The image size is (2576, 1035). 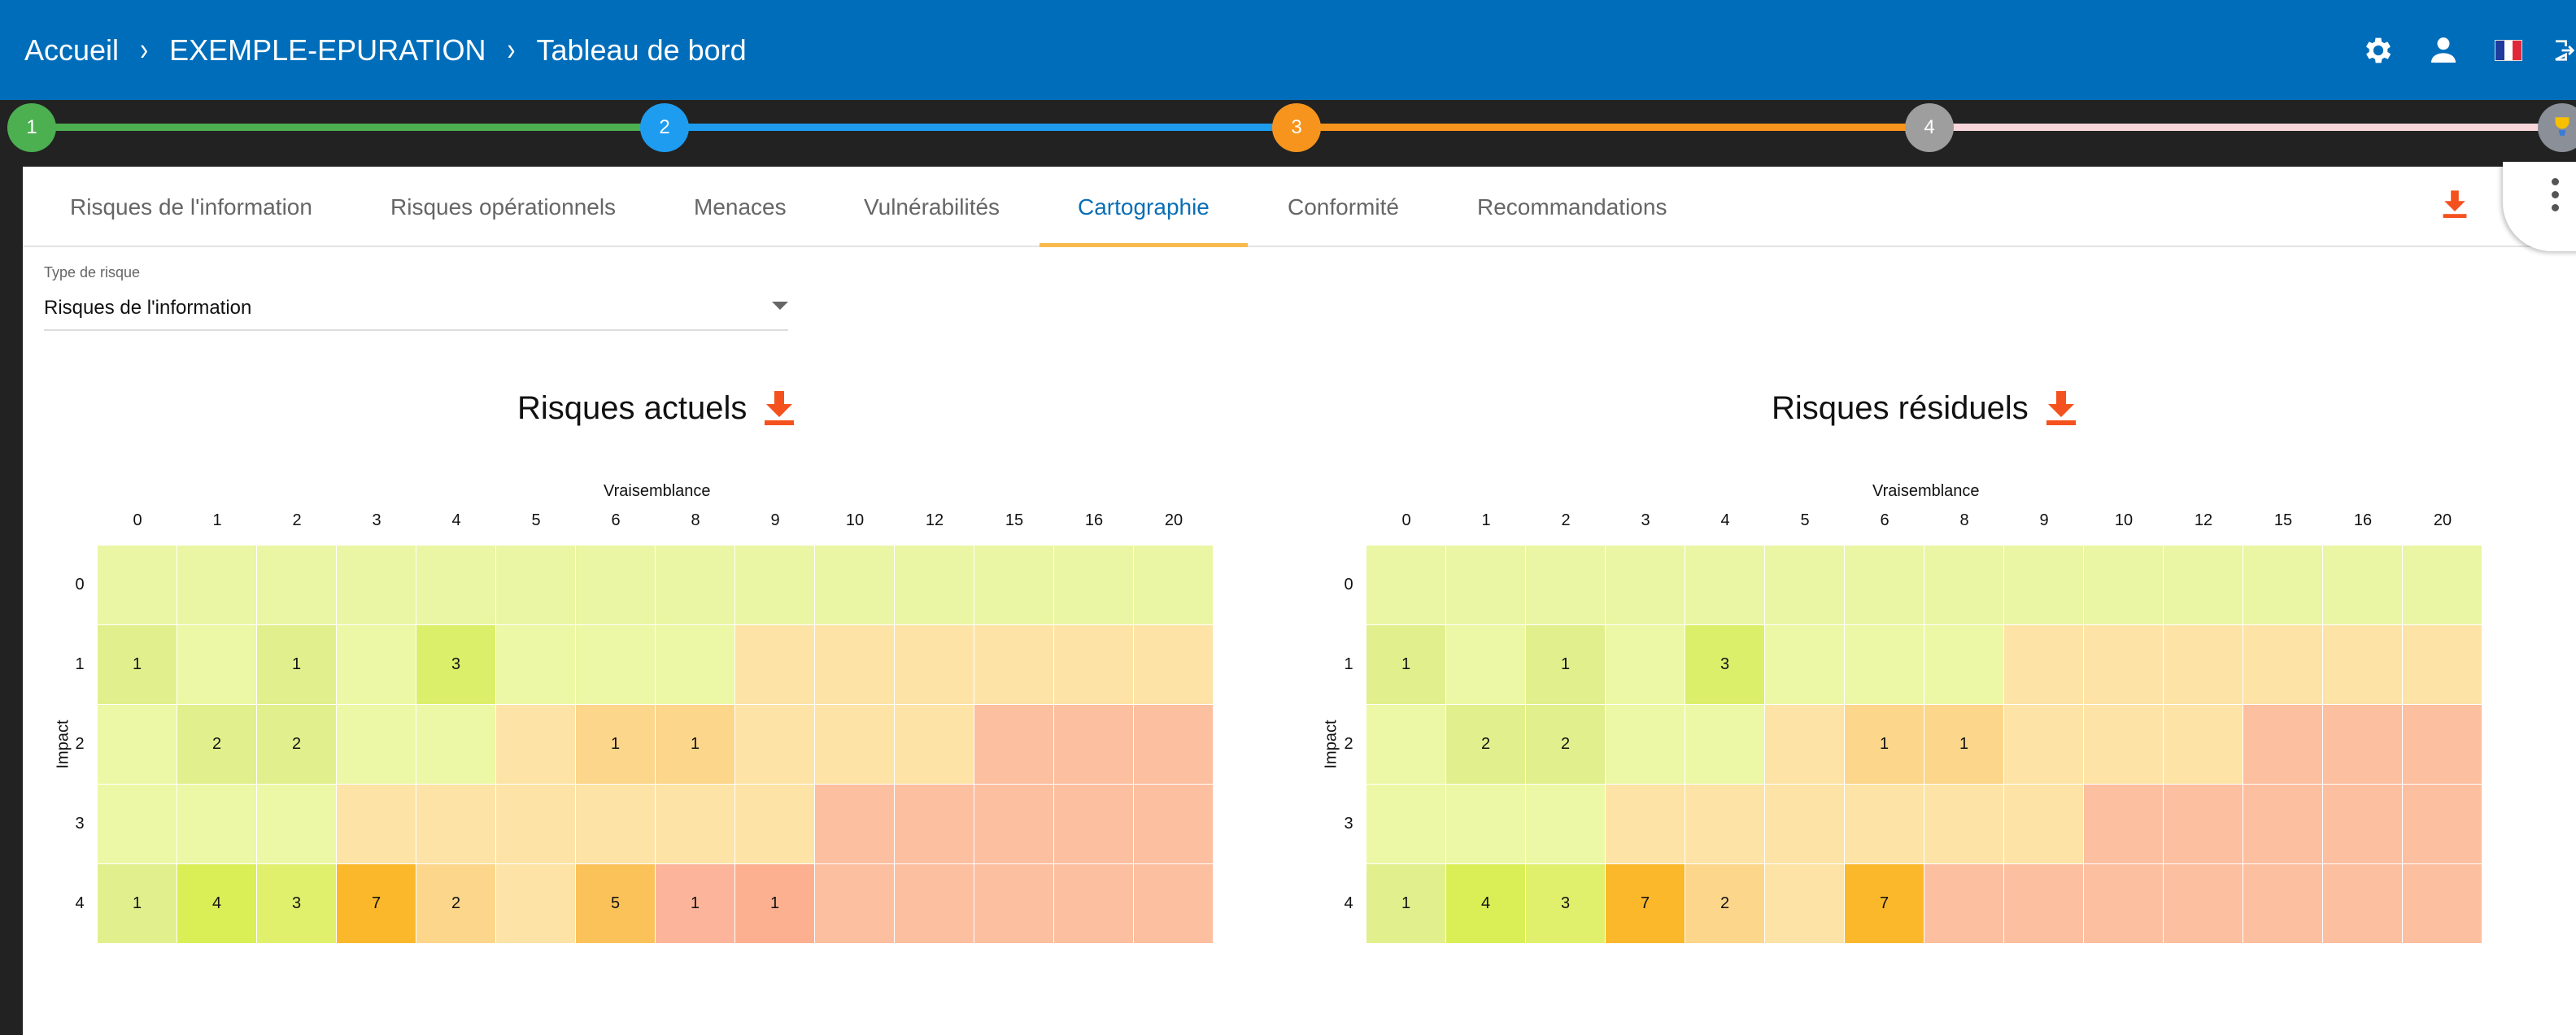 What do you see at coordinates (191, 207) in the screenshot?
I see `tab-risques-information: Risques de l'information` at bounding box center [191, 207].